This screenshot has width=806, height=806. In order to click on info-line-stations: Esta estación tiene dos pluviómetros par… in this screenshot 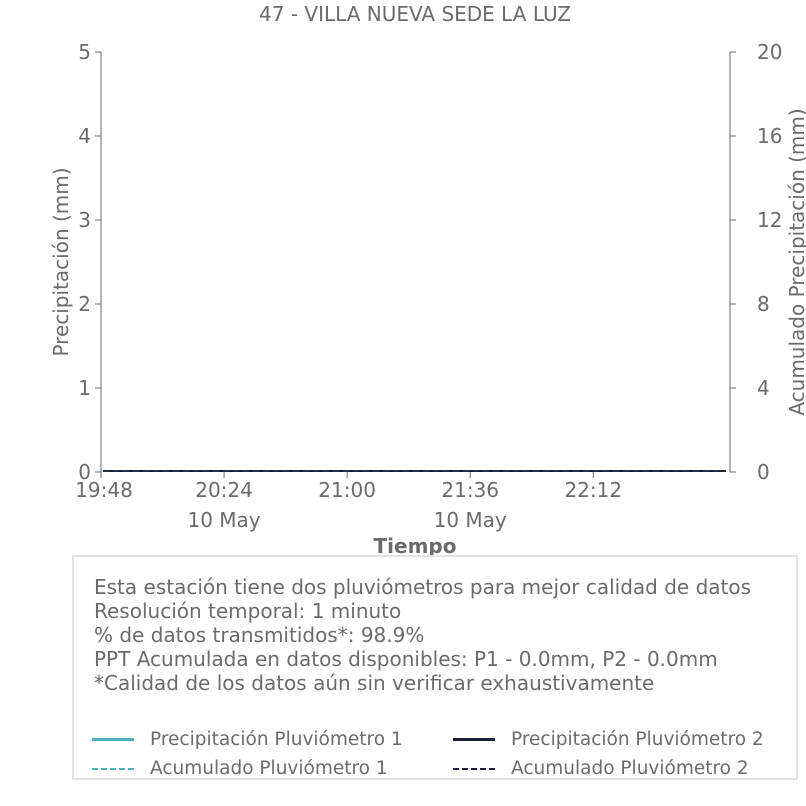, I will do `click(423, 587)`.